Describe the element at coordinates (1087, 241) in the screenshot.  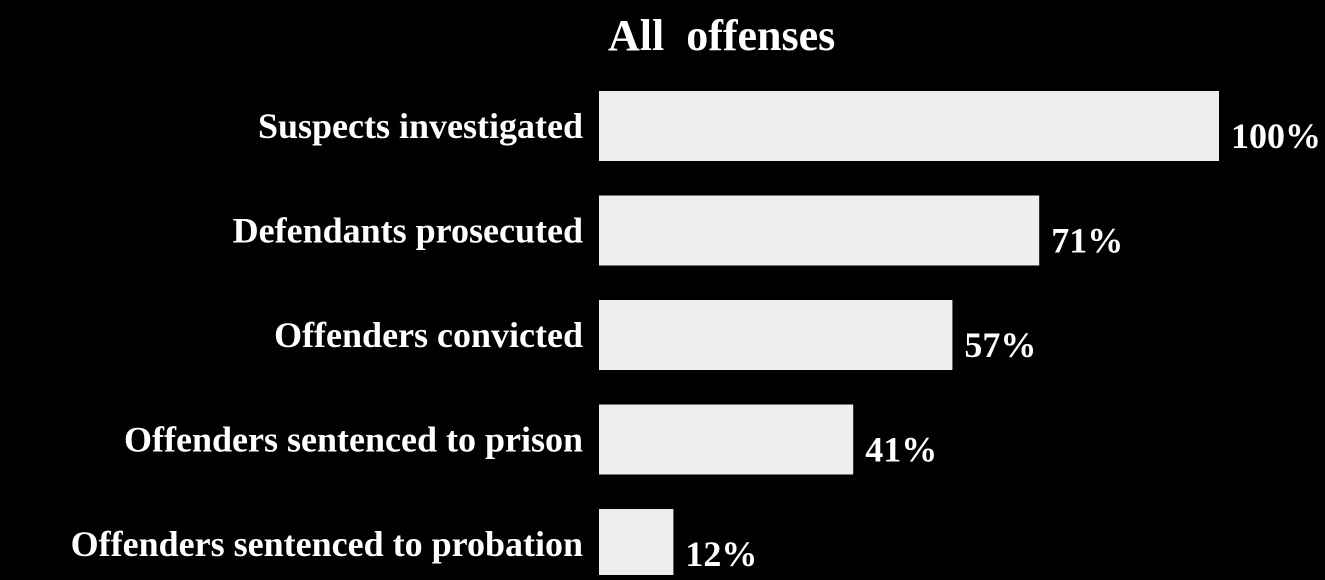
I see `value-label-1: 71%` at that location.